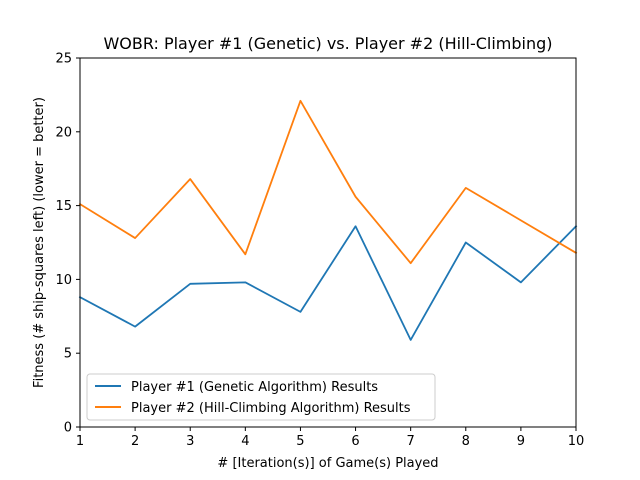 This screenshot has width=640, height=480. What do you see at coordinates (68, 354) in the screenshot?
I see `y-tick-label: 5` at bounding box center [68, 354].